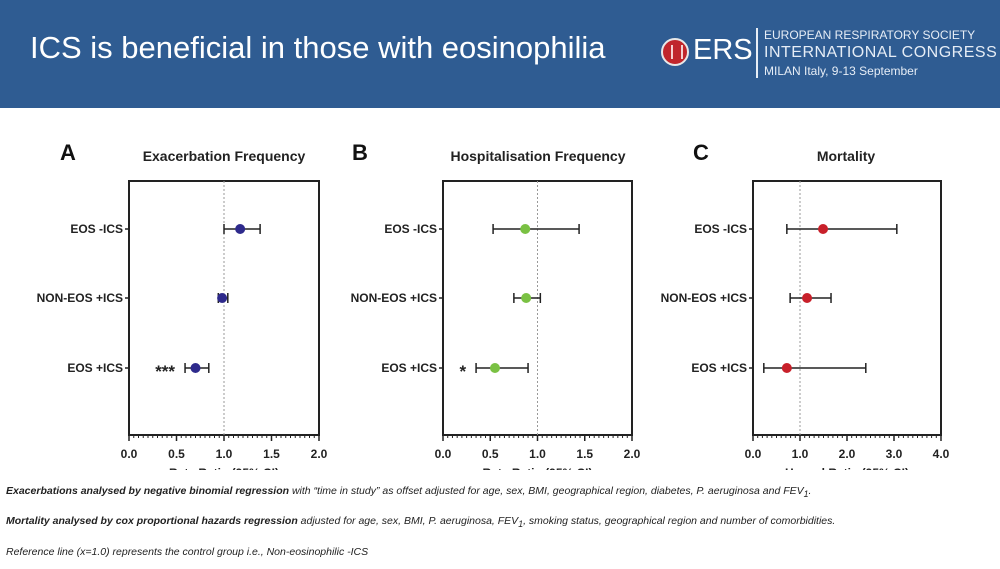 This screenshot has width=1000, height=569. Describe the element at coordinates (68, 152) in the screenshot. I see `panel-letter: A` at that location.